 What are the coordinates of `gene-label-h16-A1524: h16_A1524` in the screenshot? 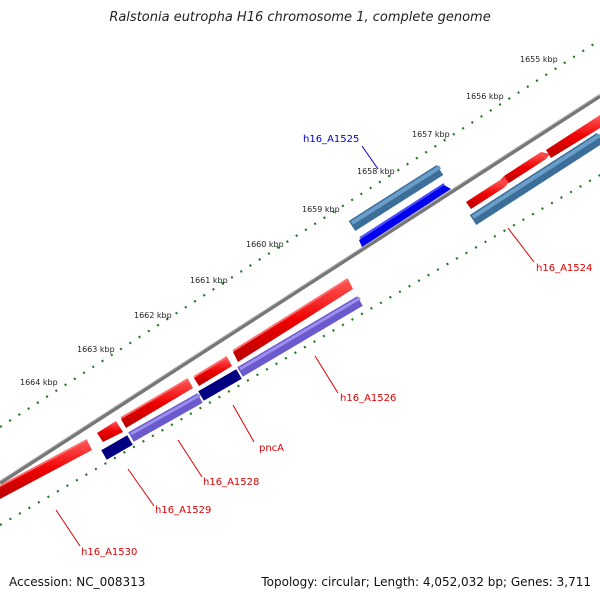 It's located at (564, 268).